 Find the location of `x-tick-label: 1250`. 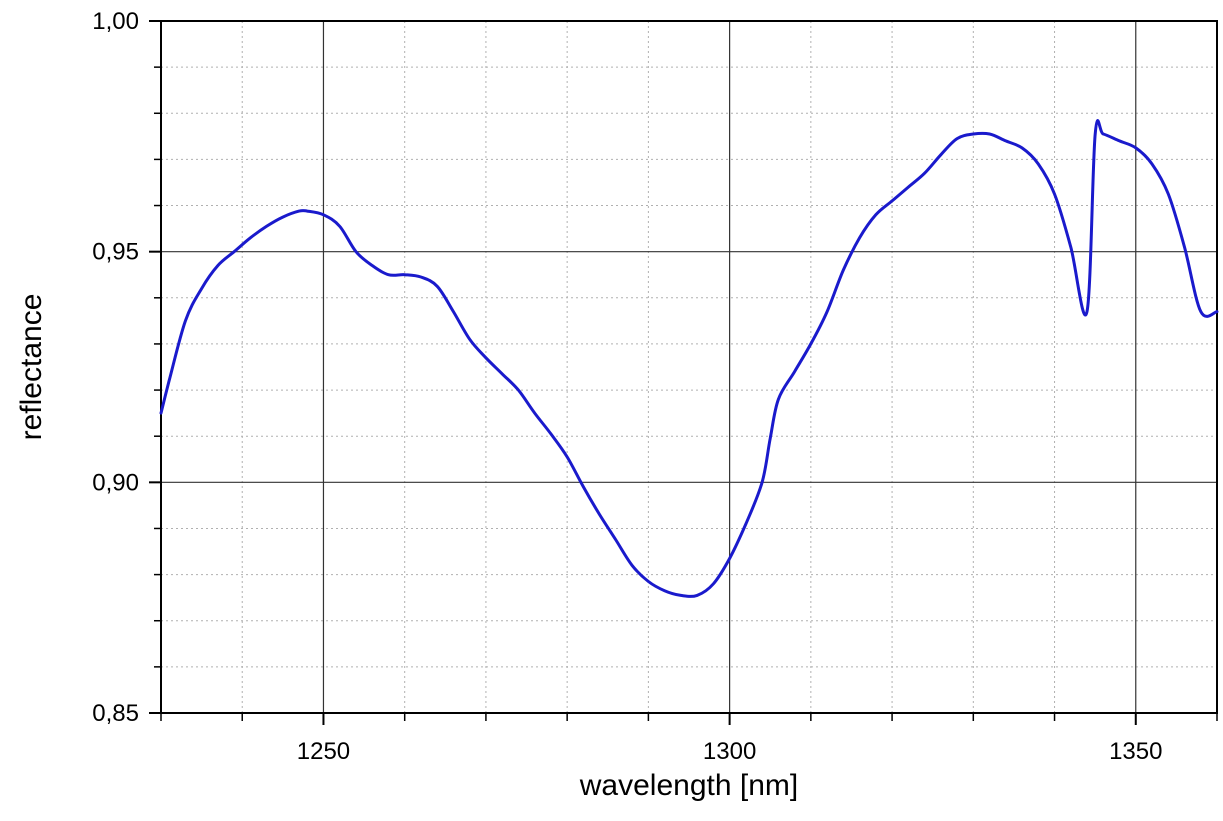

x-tick-label: 1250 is located at coordinates (323, 751).